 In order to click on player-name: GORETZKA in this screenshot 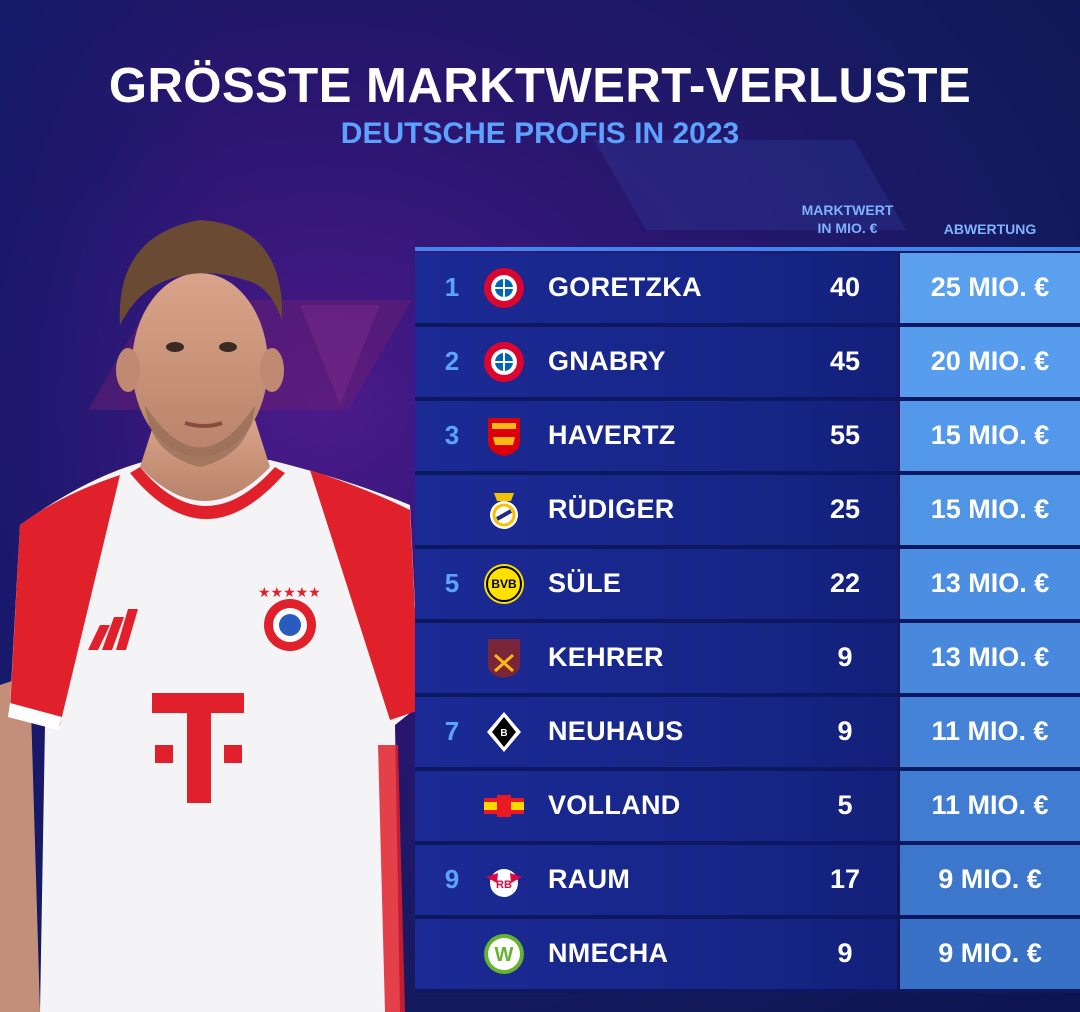, I will do `click(625, 287)`.